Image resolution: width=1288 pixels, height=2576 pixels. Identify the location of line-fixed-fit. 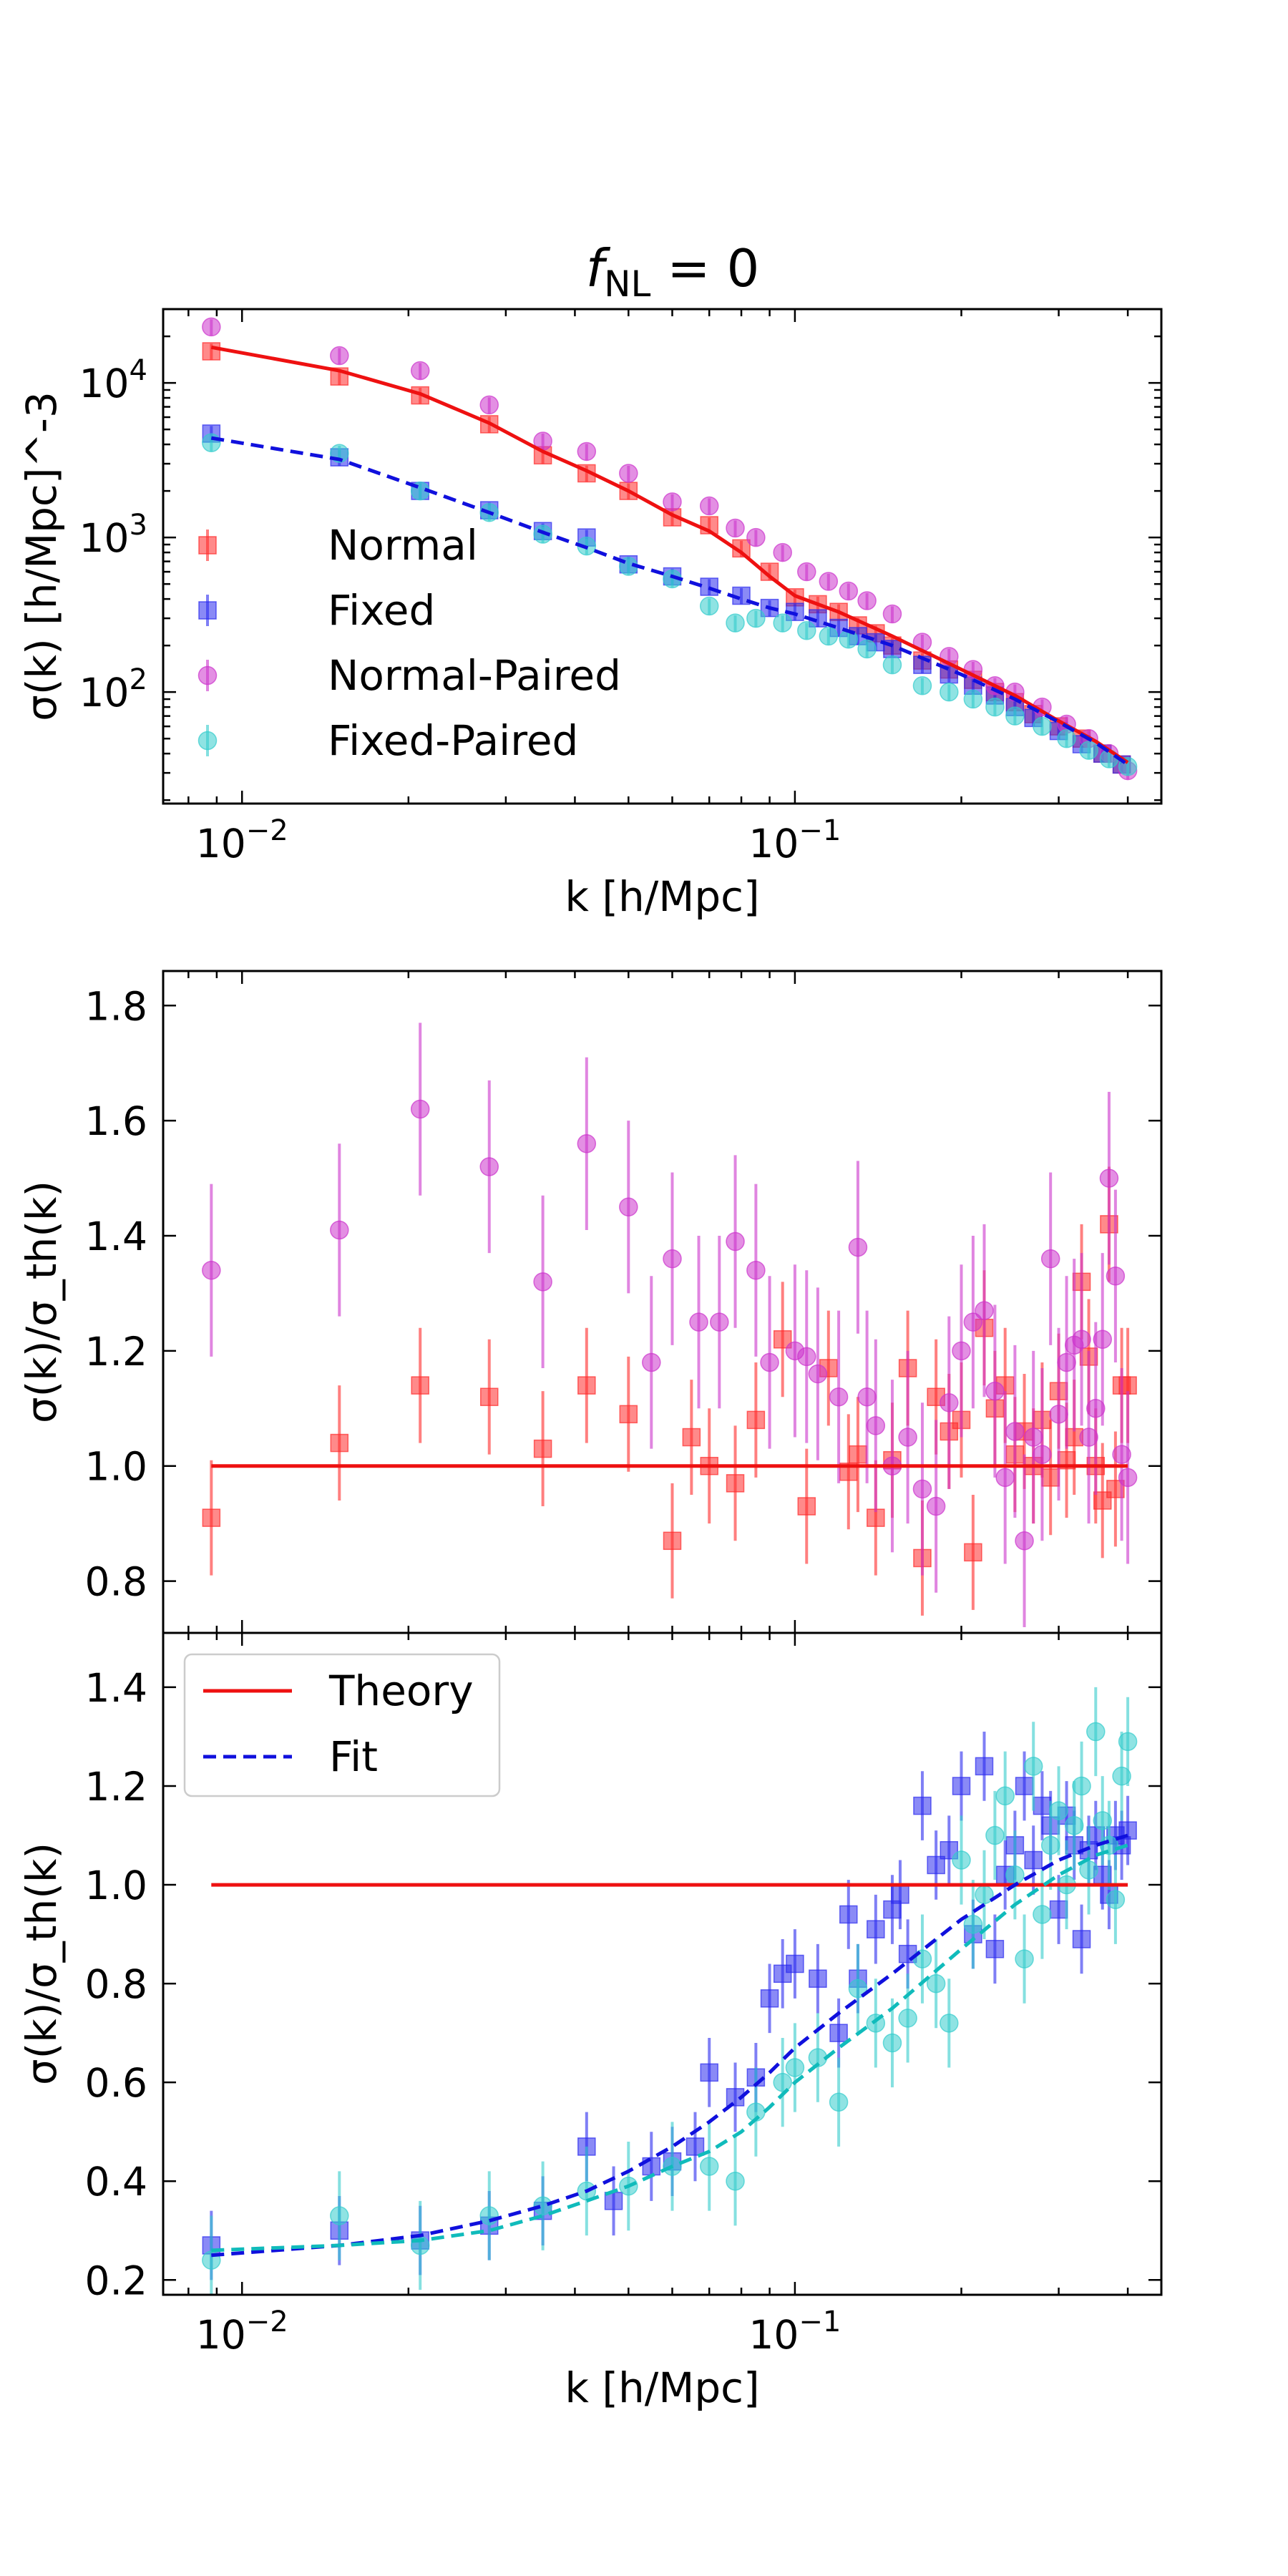
(669, 601).